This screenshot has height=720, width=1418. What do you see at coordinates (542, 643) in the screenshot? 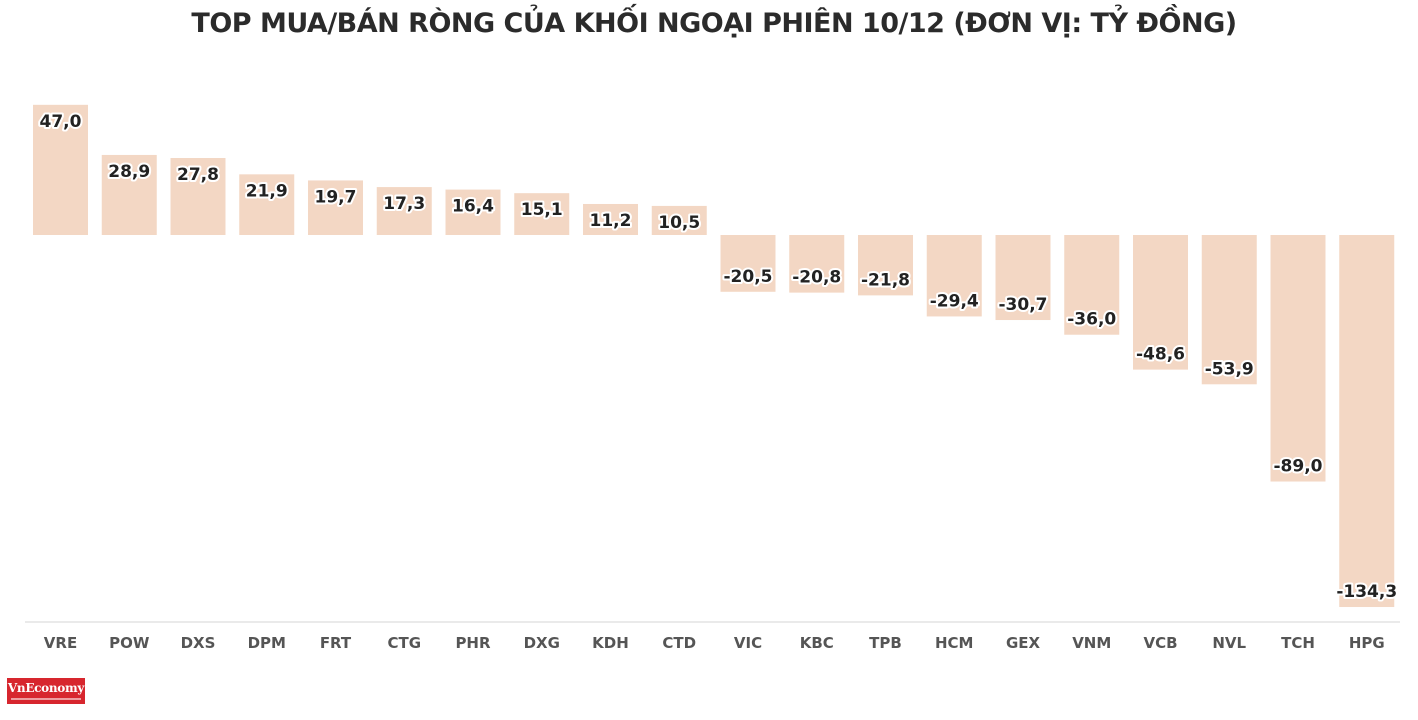
I see `tick-label-dxg: DXG` at bounding box center [542, 643].